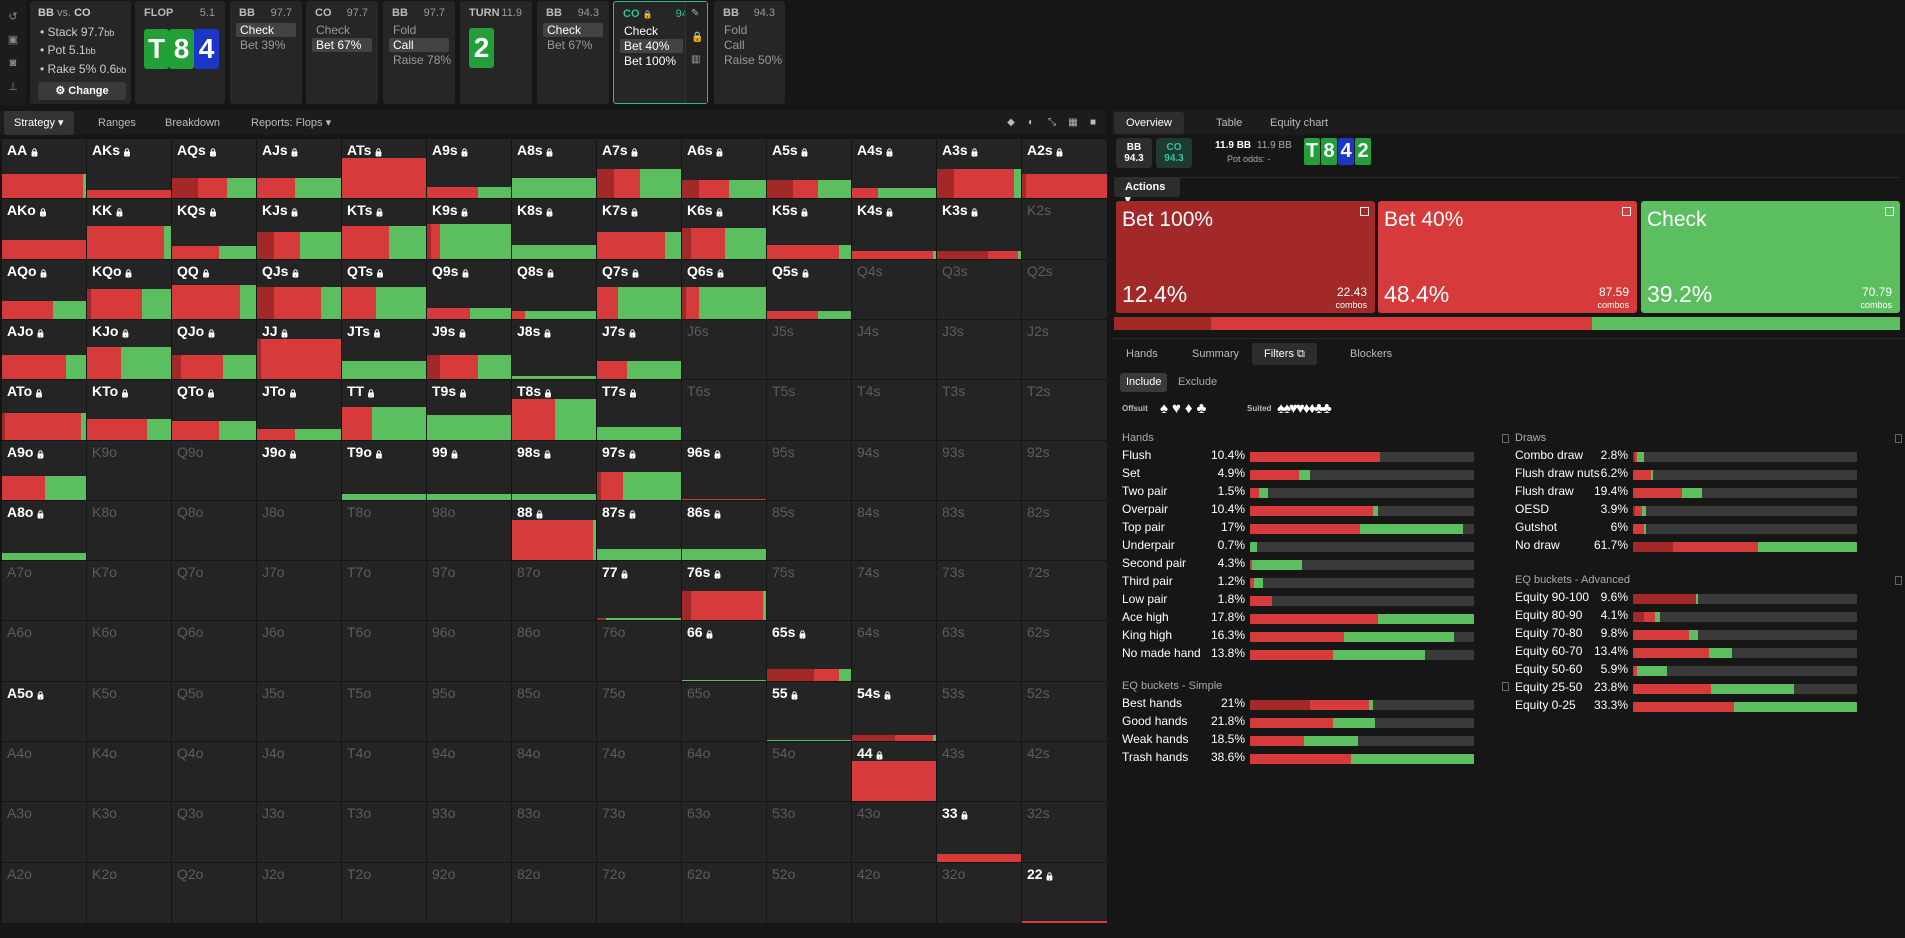  I want to click on hand-cell-84s: 84s, so click(894, 531).